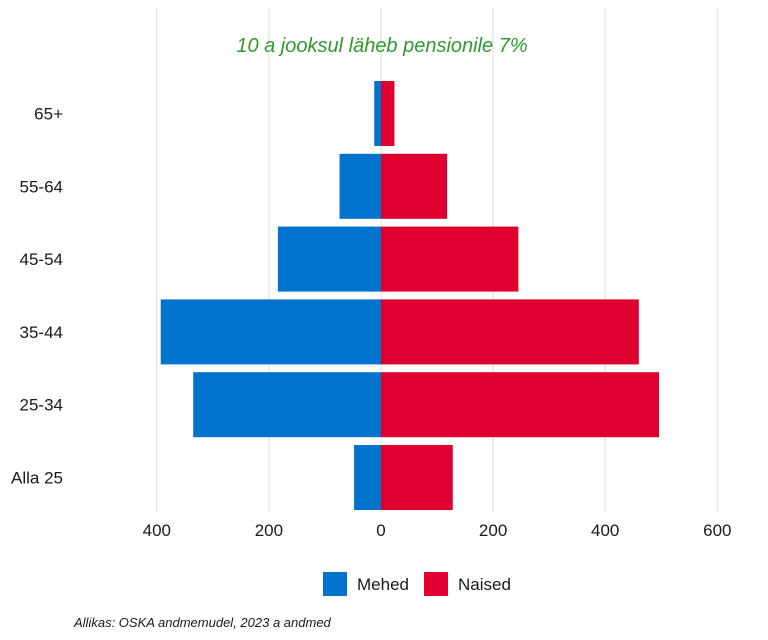 Image resolution: width=768 pixels, height=640 pixels. What do you see at coordinates (381, 46) in the screenshot?
I see `chart-annotation: 10 a jooksul läheb pensionile 7%` at bounding box center [381, 46].